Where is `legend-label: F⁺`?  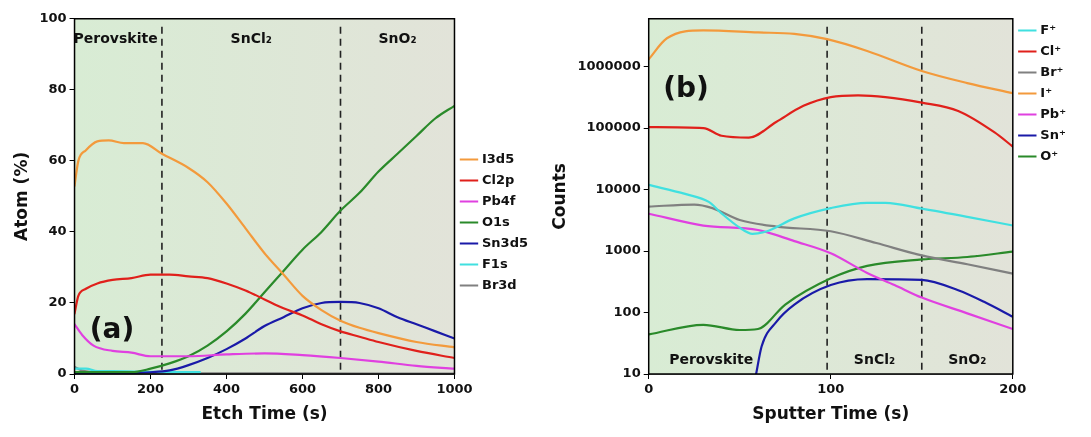
legend-label: F⁺ is located at coordinates (1048, 29).